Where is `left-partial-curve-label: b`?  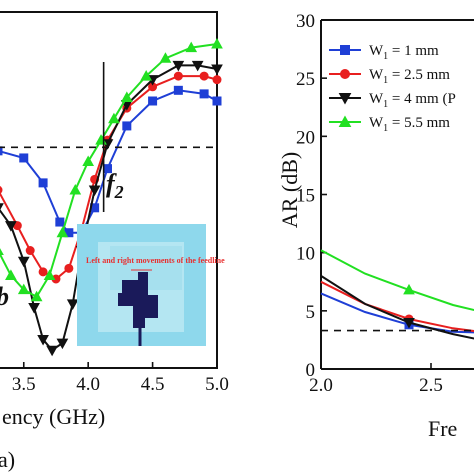 left-partial-curve-label: b is located at coordinates (4, 296).